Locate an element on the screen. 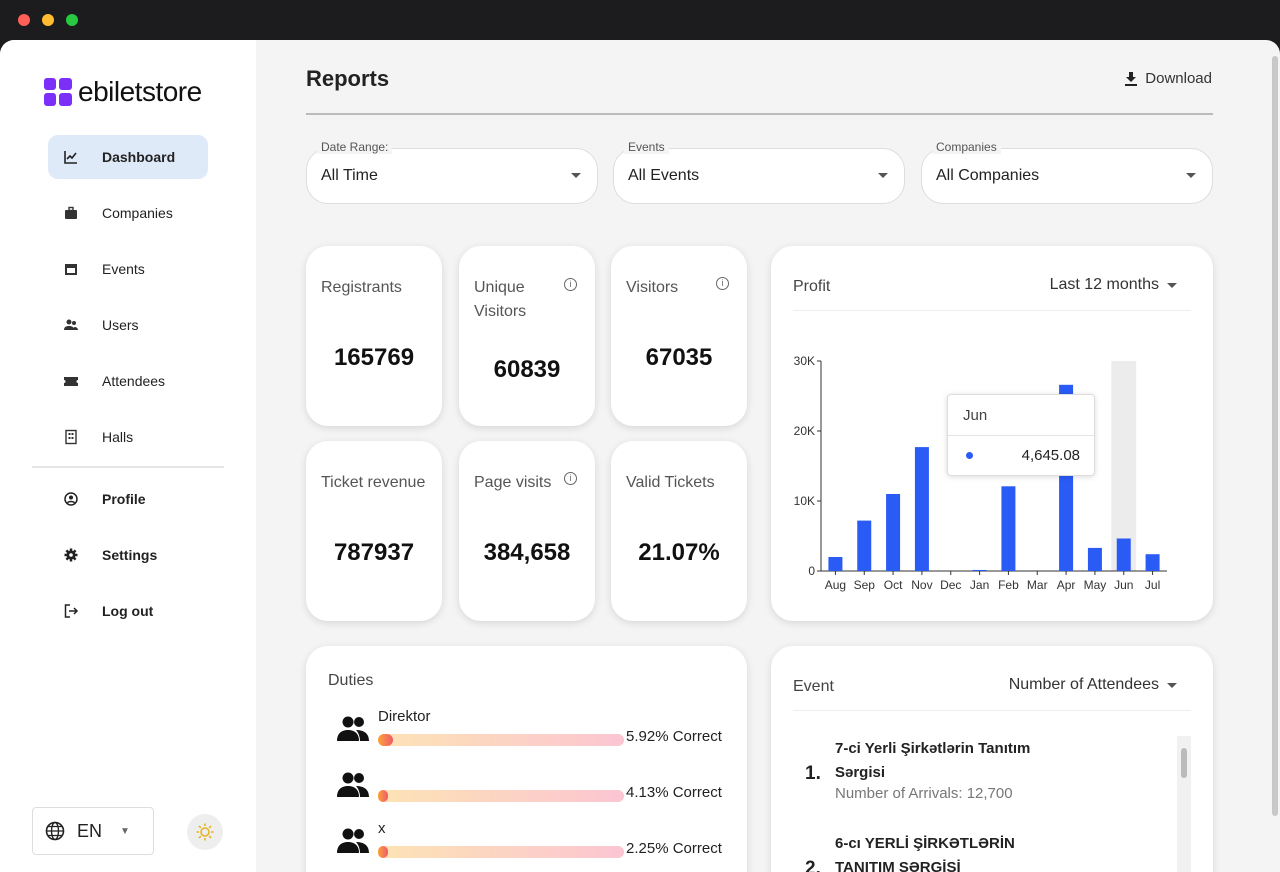  x-tick-label: Oct is located at coordinates (893, 585).